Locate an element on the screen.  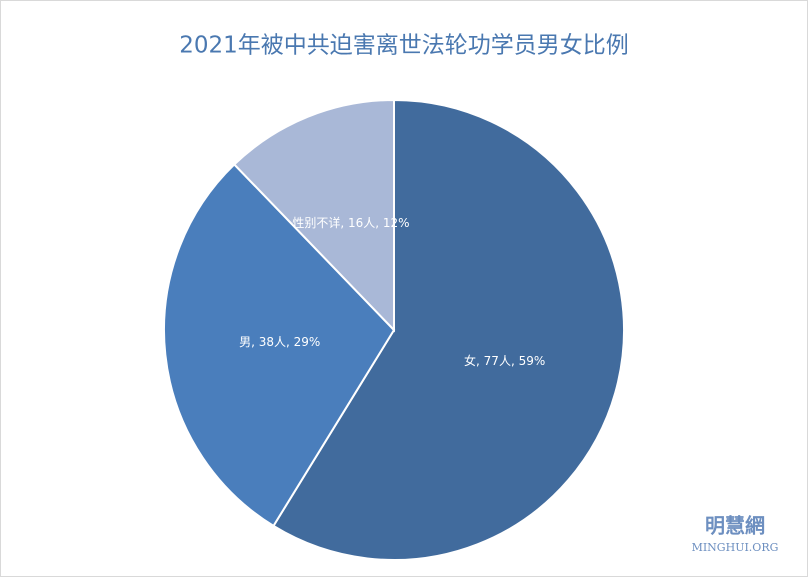
chart-title: 2021年被中共迫害离世法轮功学员男女比例 is located at coordinates (404, 46).